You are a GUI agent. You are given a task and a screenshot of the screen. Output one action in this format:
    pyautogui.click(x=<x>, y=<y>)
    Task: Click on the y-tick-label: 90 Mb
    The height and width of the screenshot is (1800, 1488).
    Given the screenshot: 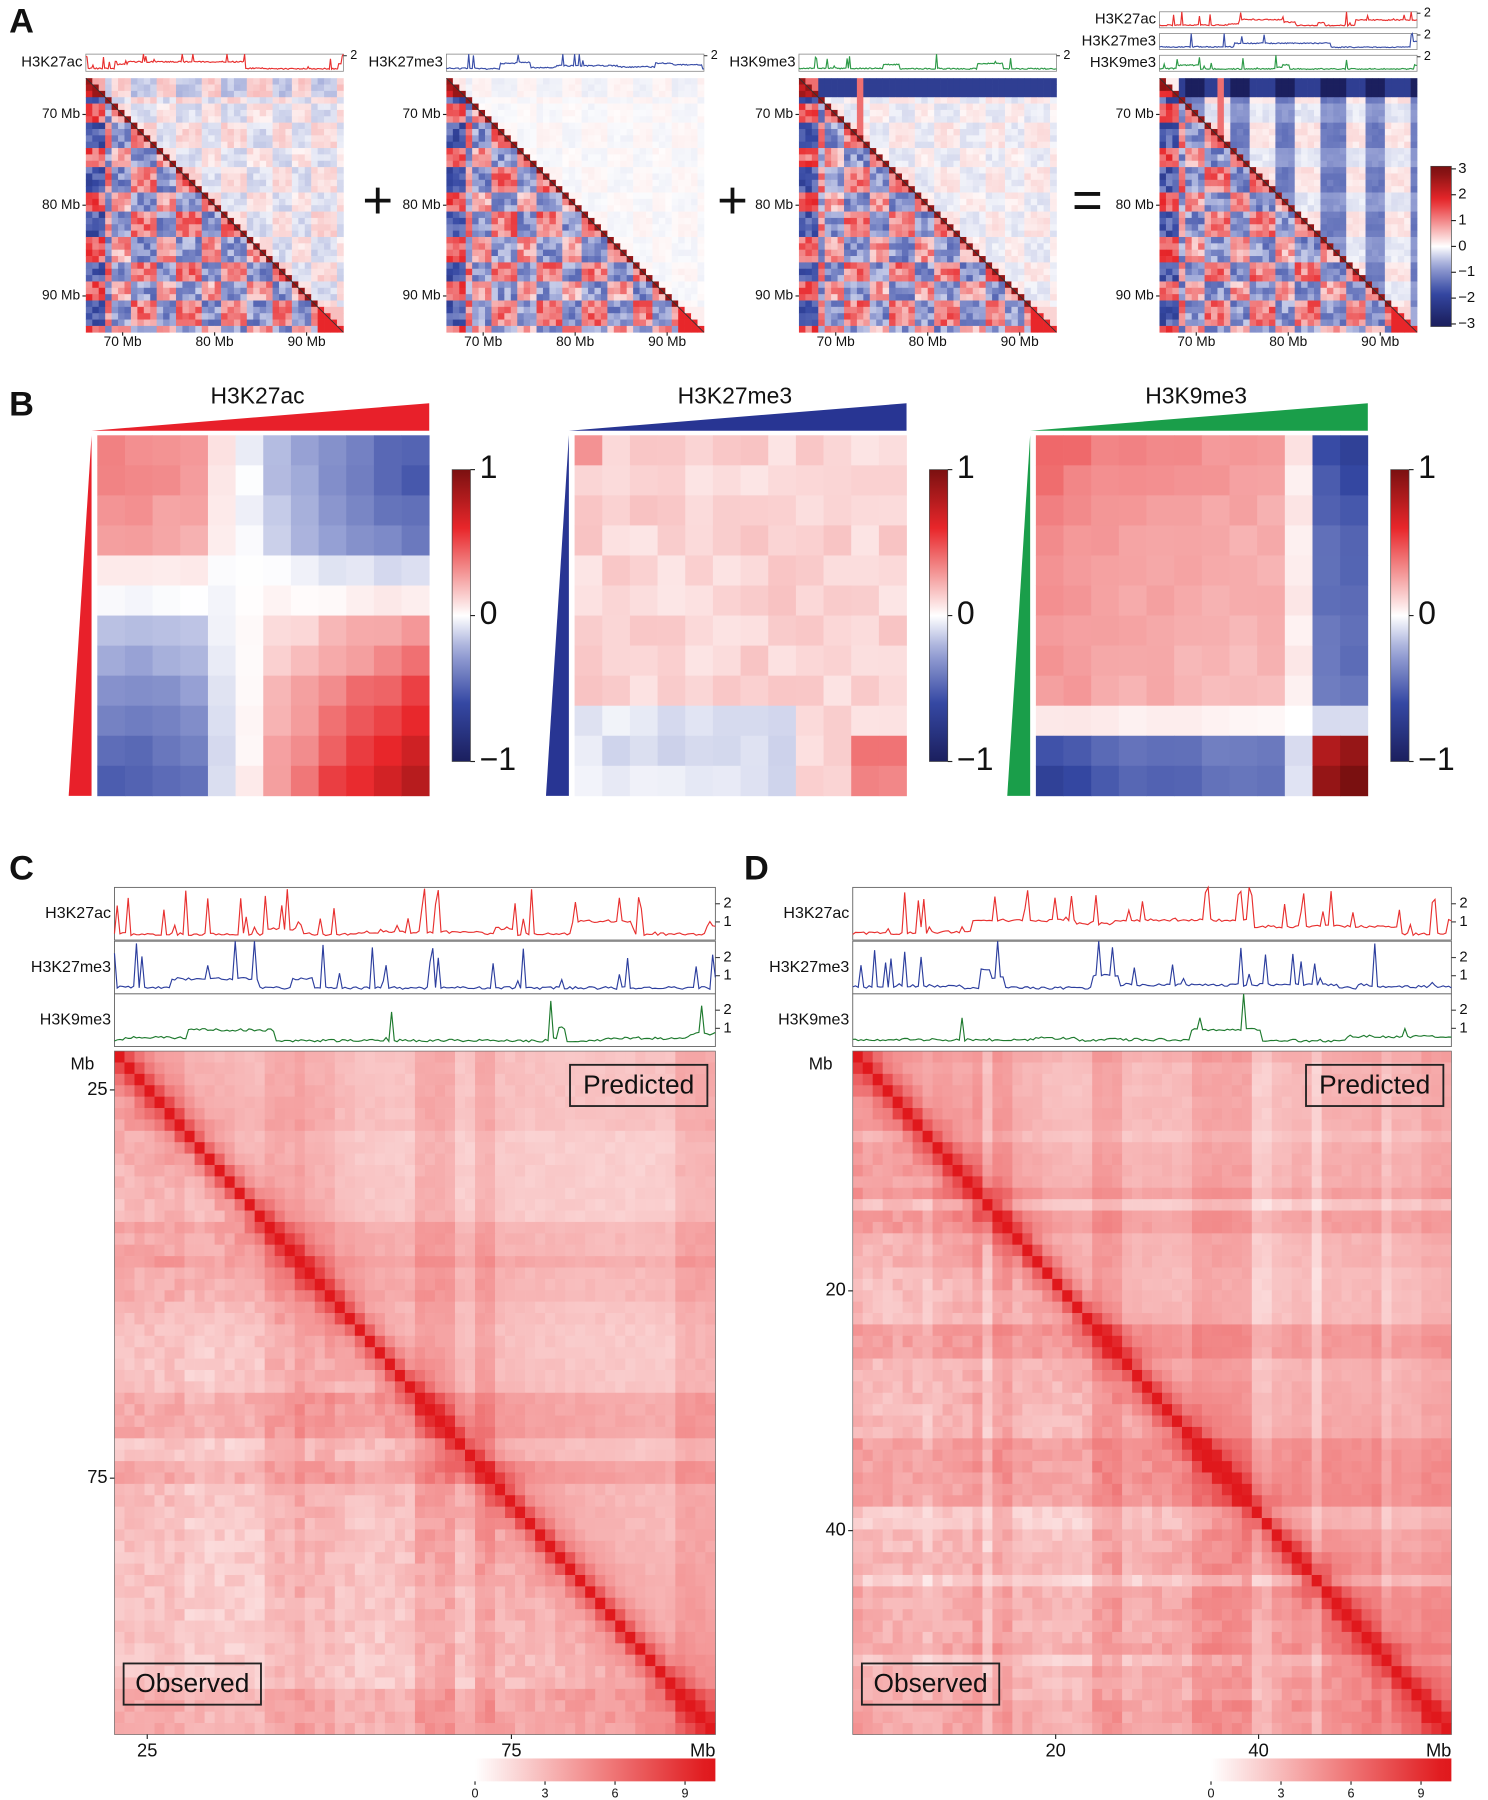 What is the action you would take?
    pyautogui.click(x=774, y=295)
    